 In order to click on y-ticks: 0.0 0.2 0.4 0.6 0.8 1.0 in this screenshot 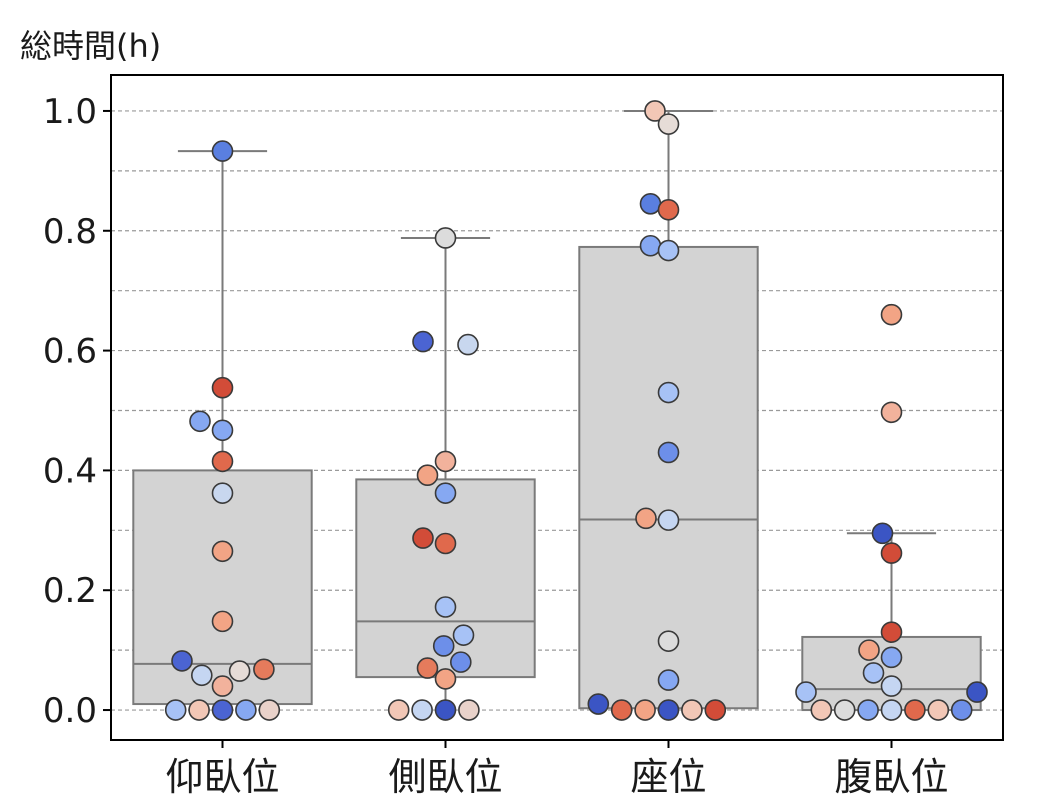, I will do `click(77, 411)`.